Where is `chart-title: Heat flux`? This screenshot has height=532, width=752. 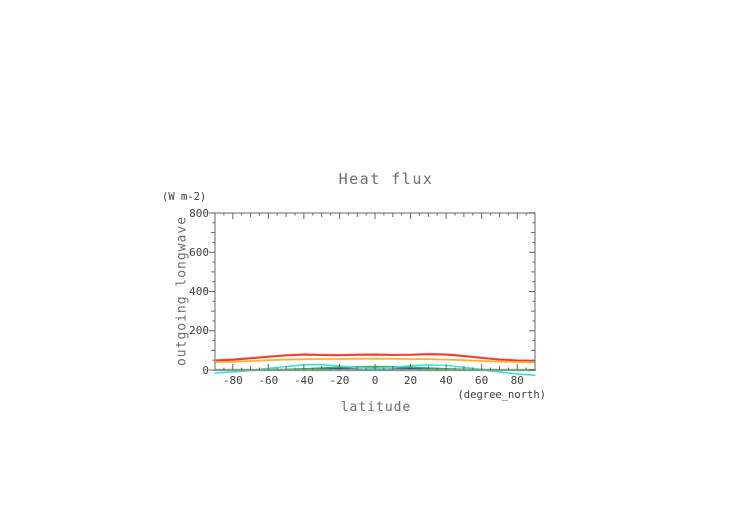 chart-title: Heat flux is located at coordinates (386, 179).